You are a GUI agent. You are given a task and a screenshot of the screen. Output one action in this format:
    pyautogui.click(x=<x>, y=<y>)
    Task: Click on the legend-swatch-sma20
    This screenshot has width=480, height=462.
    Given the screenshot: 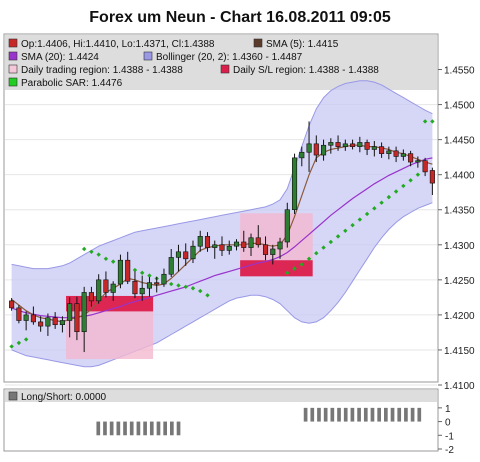 What is the action you would take?
    pyautogui.click(x=13, y=56)
    